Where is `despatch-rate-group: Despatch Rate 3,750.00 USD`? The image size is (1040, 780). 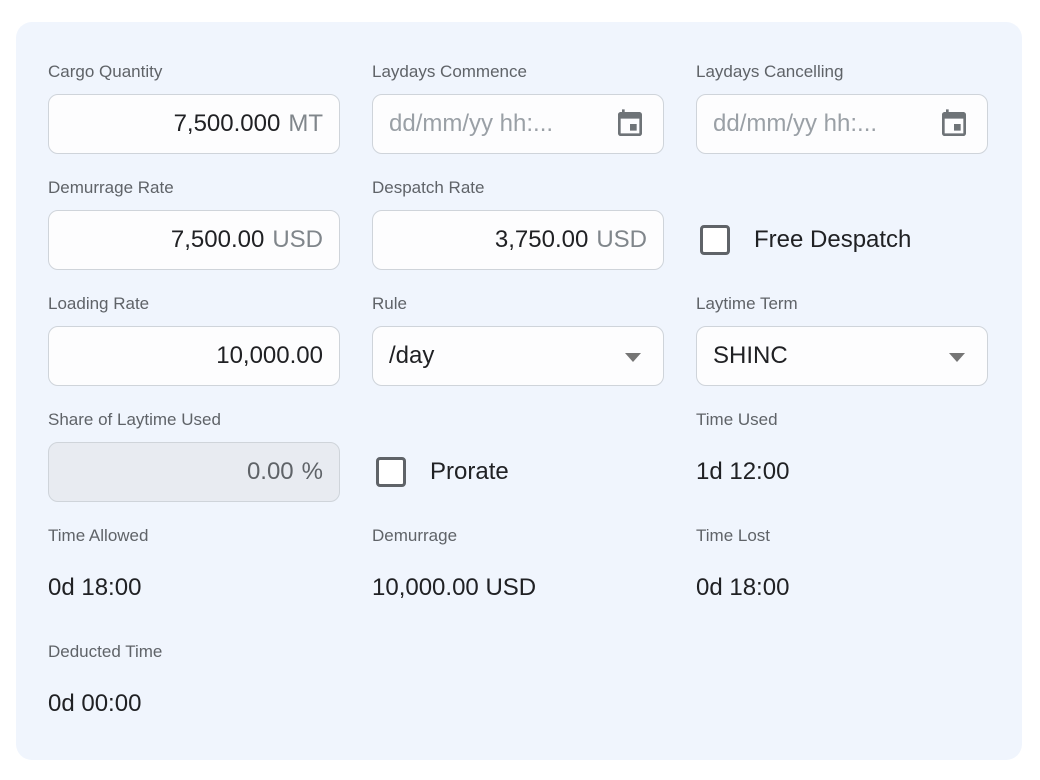
despatch-rate-group: Despatch Rate 3,750.00 USD is located at coordinates (518, 224).